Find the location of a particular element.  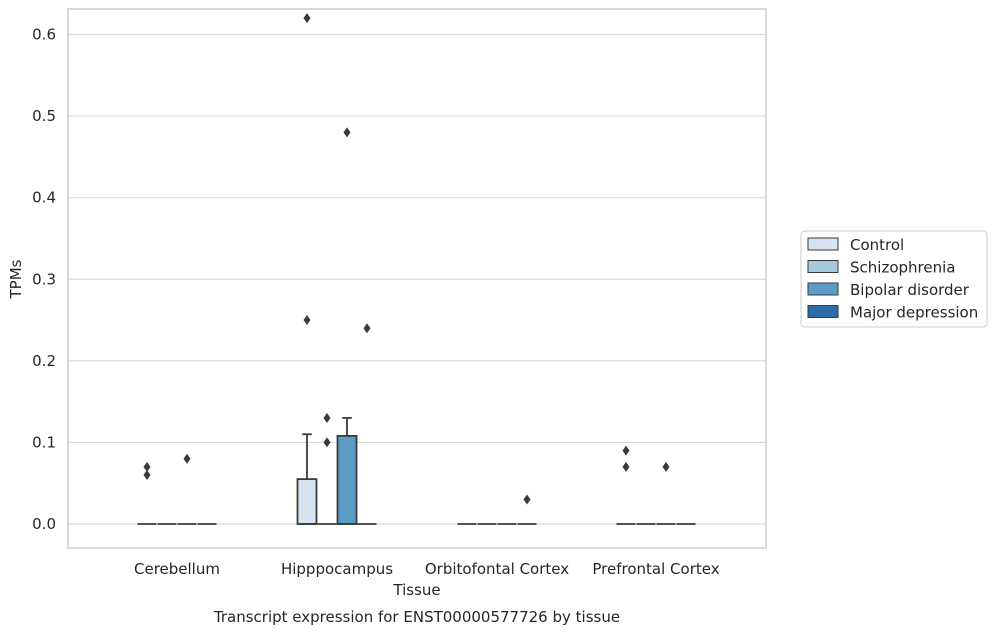

legend-frame is located at coordinates (894, 279).